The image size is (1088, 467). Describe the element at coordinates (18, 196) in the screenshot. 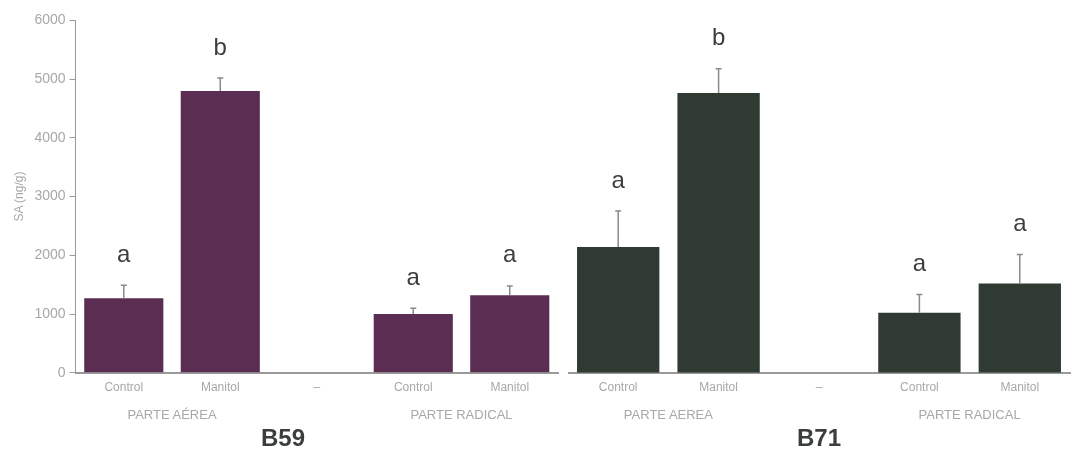

I see `y-axis-title: SA (ng/g)` at that location.